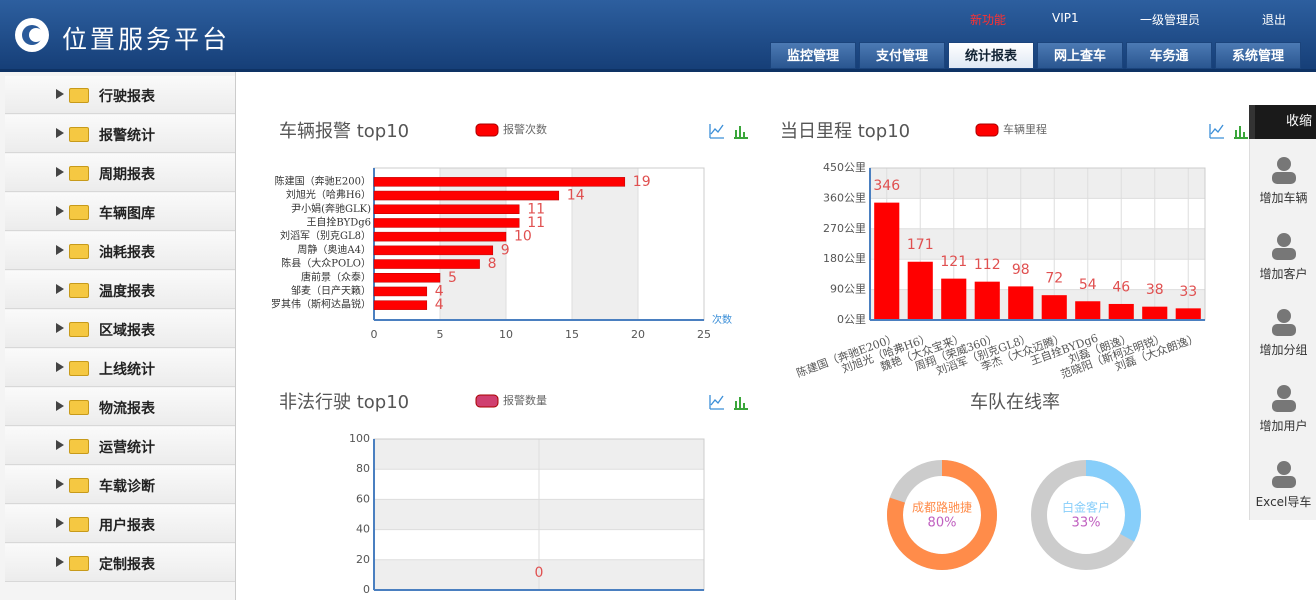 The image size is (1316, 600). I want to click on legend-label: 报警数量, so click(525, 400).